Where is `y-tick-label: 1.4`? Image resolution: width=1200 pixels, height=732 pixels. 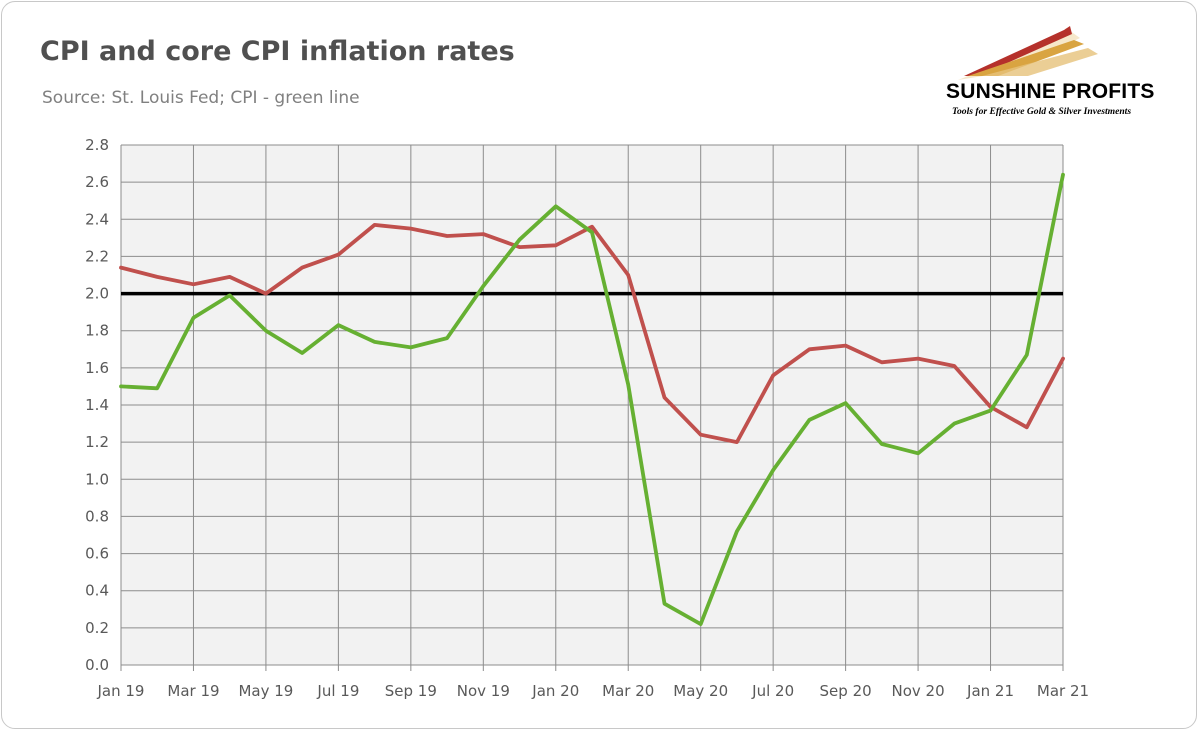 y-tick-label: 1.4 is located at coordinates (97, 405).